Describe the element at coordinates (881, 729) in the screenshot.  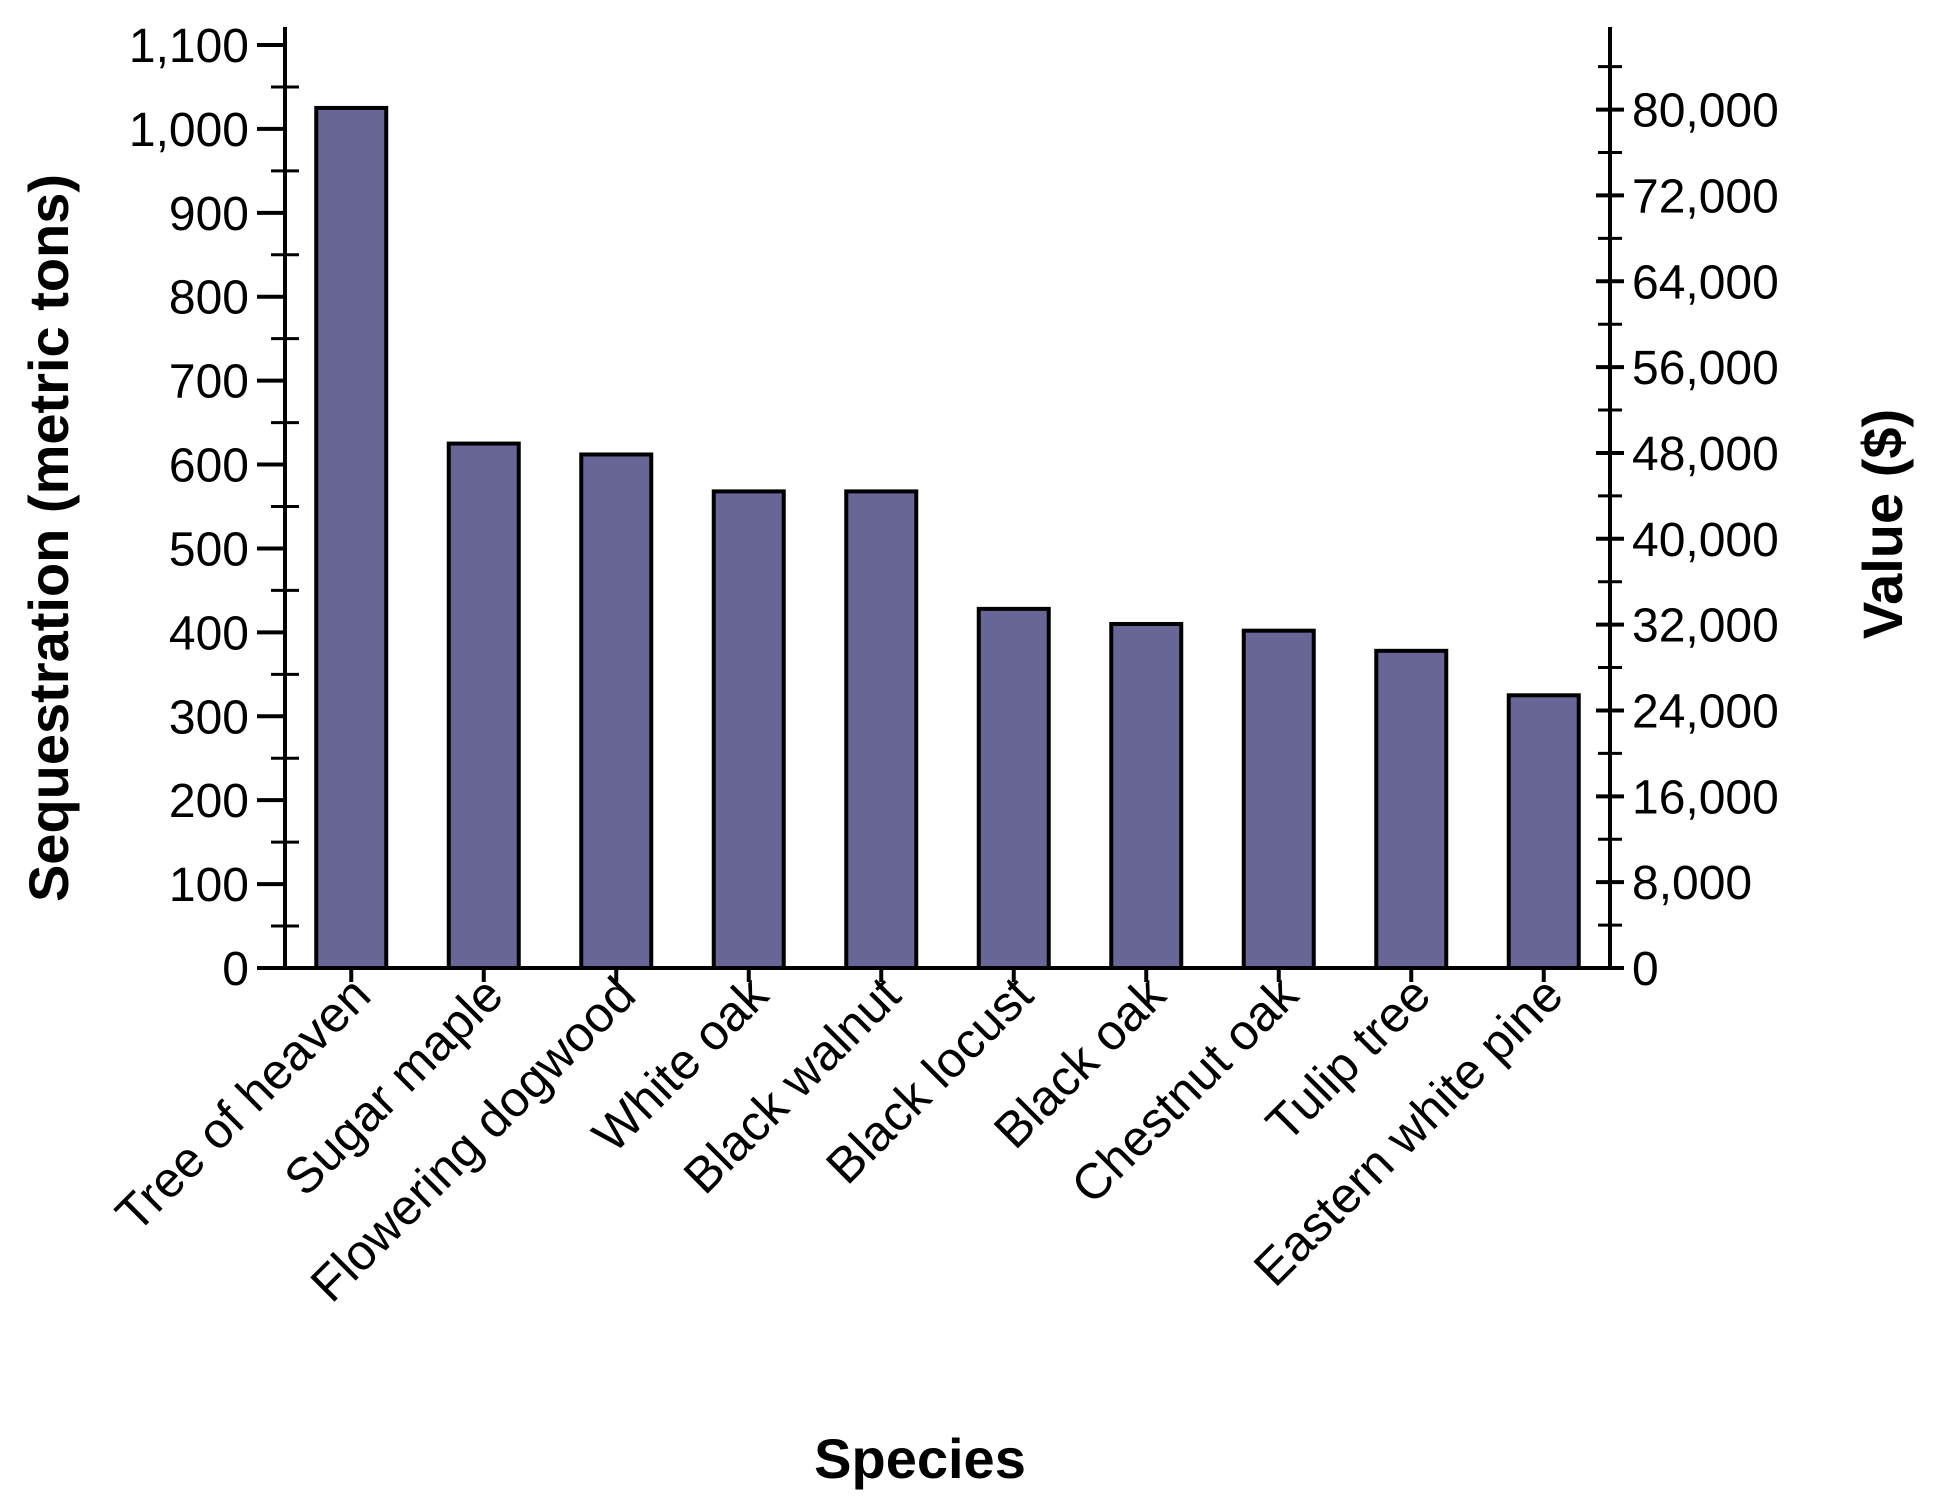
I see `bar-black-walnut` at that location.